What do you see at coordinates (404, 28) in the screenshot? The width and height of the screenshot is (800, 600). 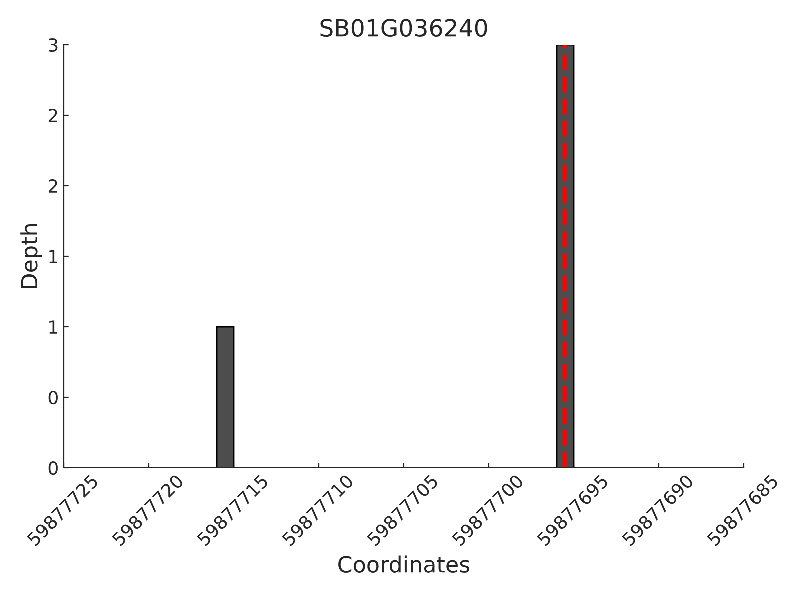 I see `chart-title: SB01G036240` at bounding box center [404, 28].